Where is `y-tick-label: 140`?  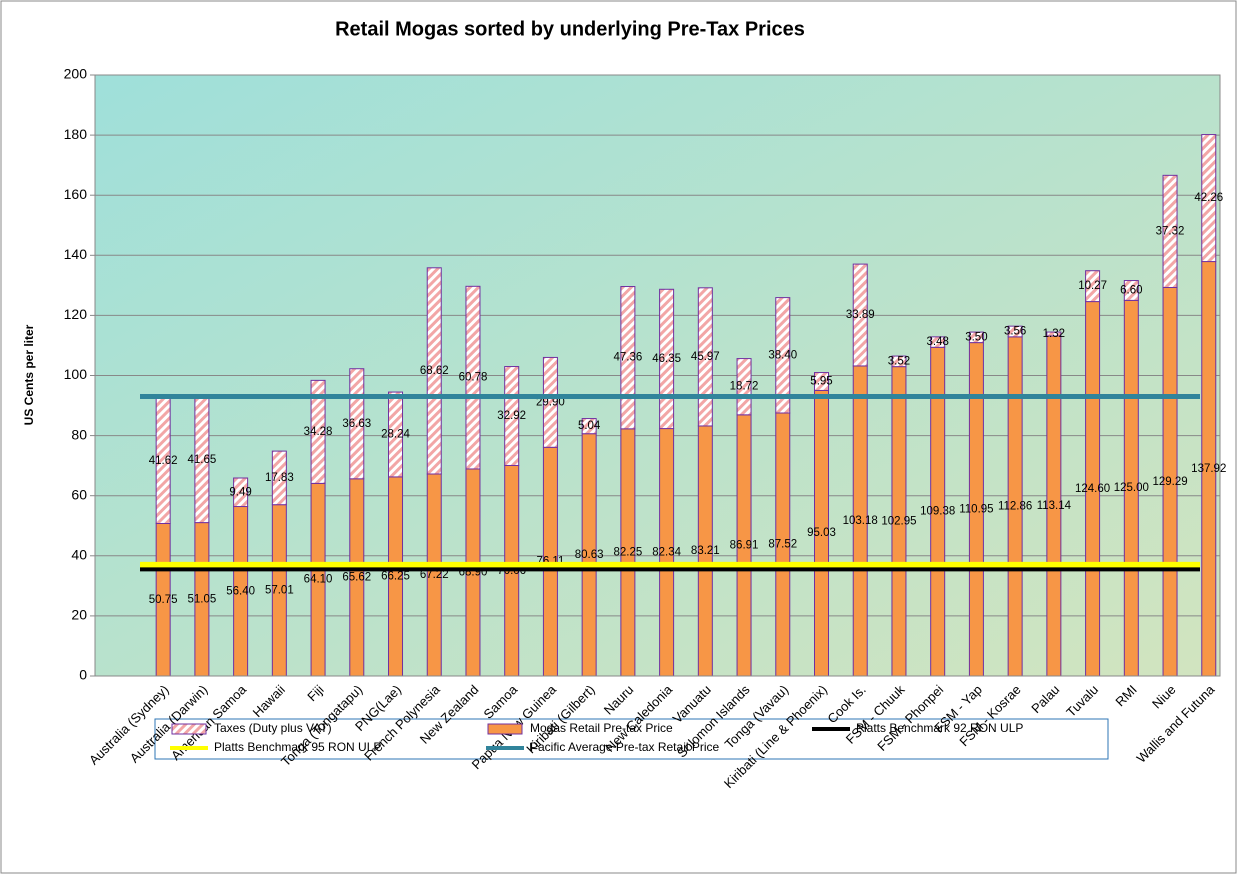
y-tick-label: 140 is located at coordinates (76, 254).